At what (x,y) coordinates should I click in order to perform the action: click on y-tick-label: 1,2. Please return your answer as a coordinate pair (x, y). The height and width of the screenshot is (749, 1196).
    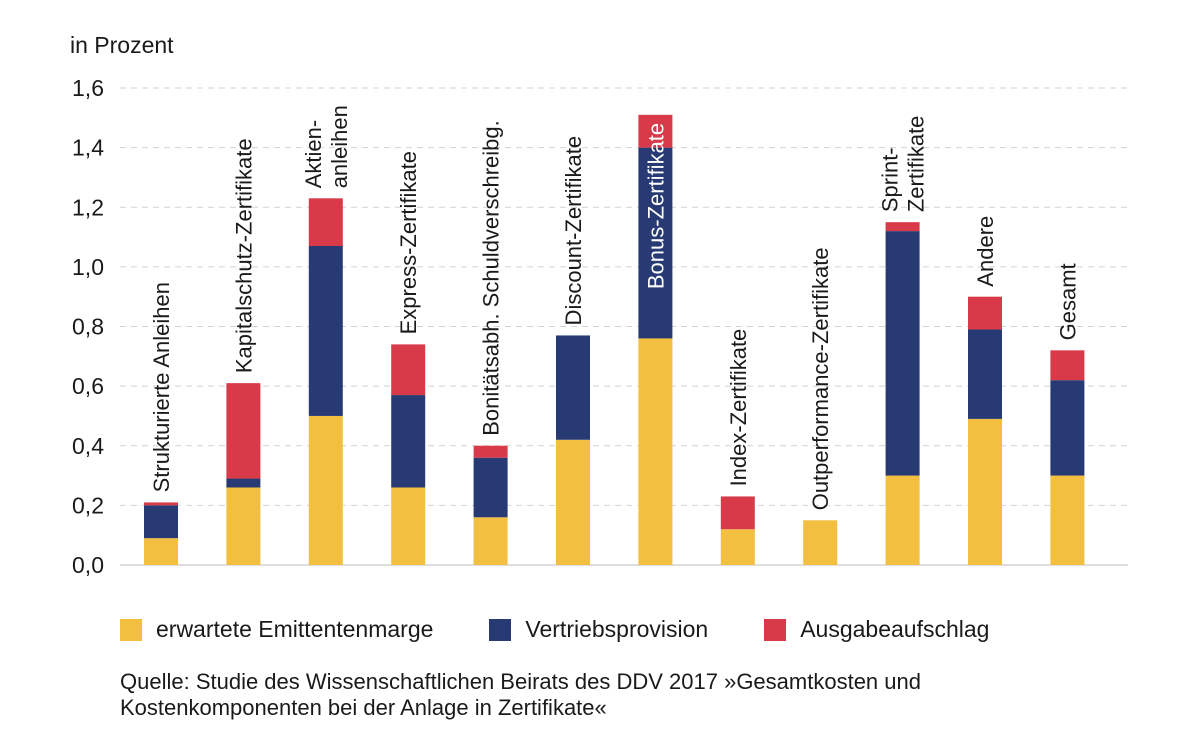
    Looking at the image, I should click on (88, 207).